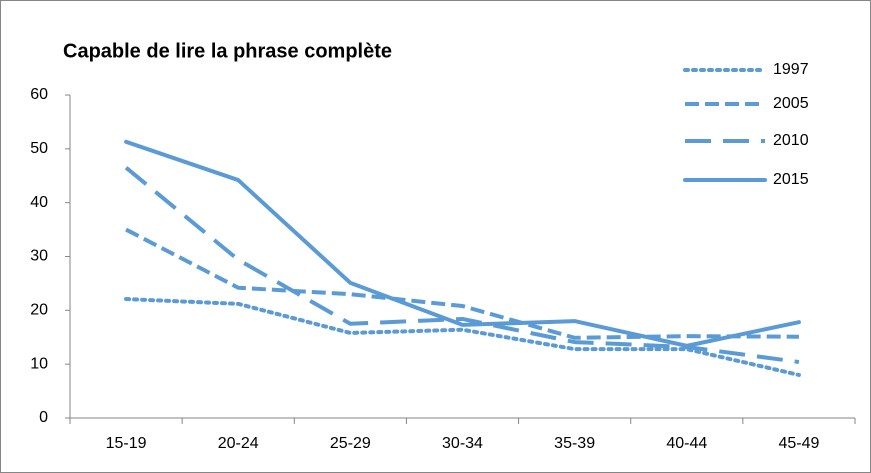 Image resolution: width=871 pixels, height=473 pixels. I want to click on chart-title: Capable de lire la phrase complète, so click(227, 51).